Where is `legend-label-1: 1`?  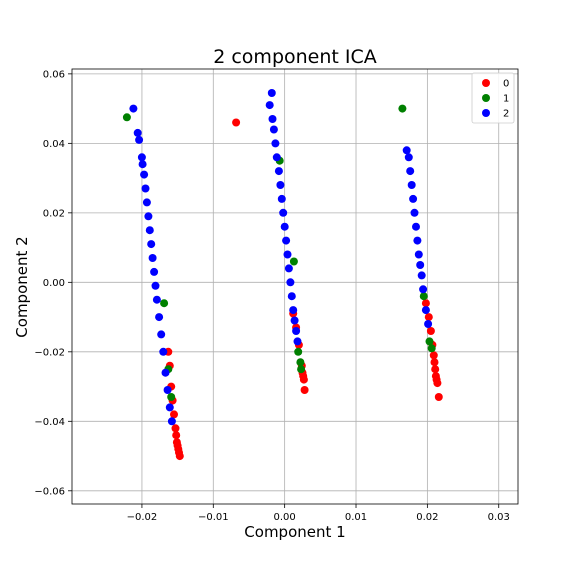 legend-label-1: 1 is located at coordinates (506, 99).